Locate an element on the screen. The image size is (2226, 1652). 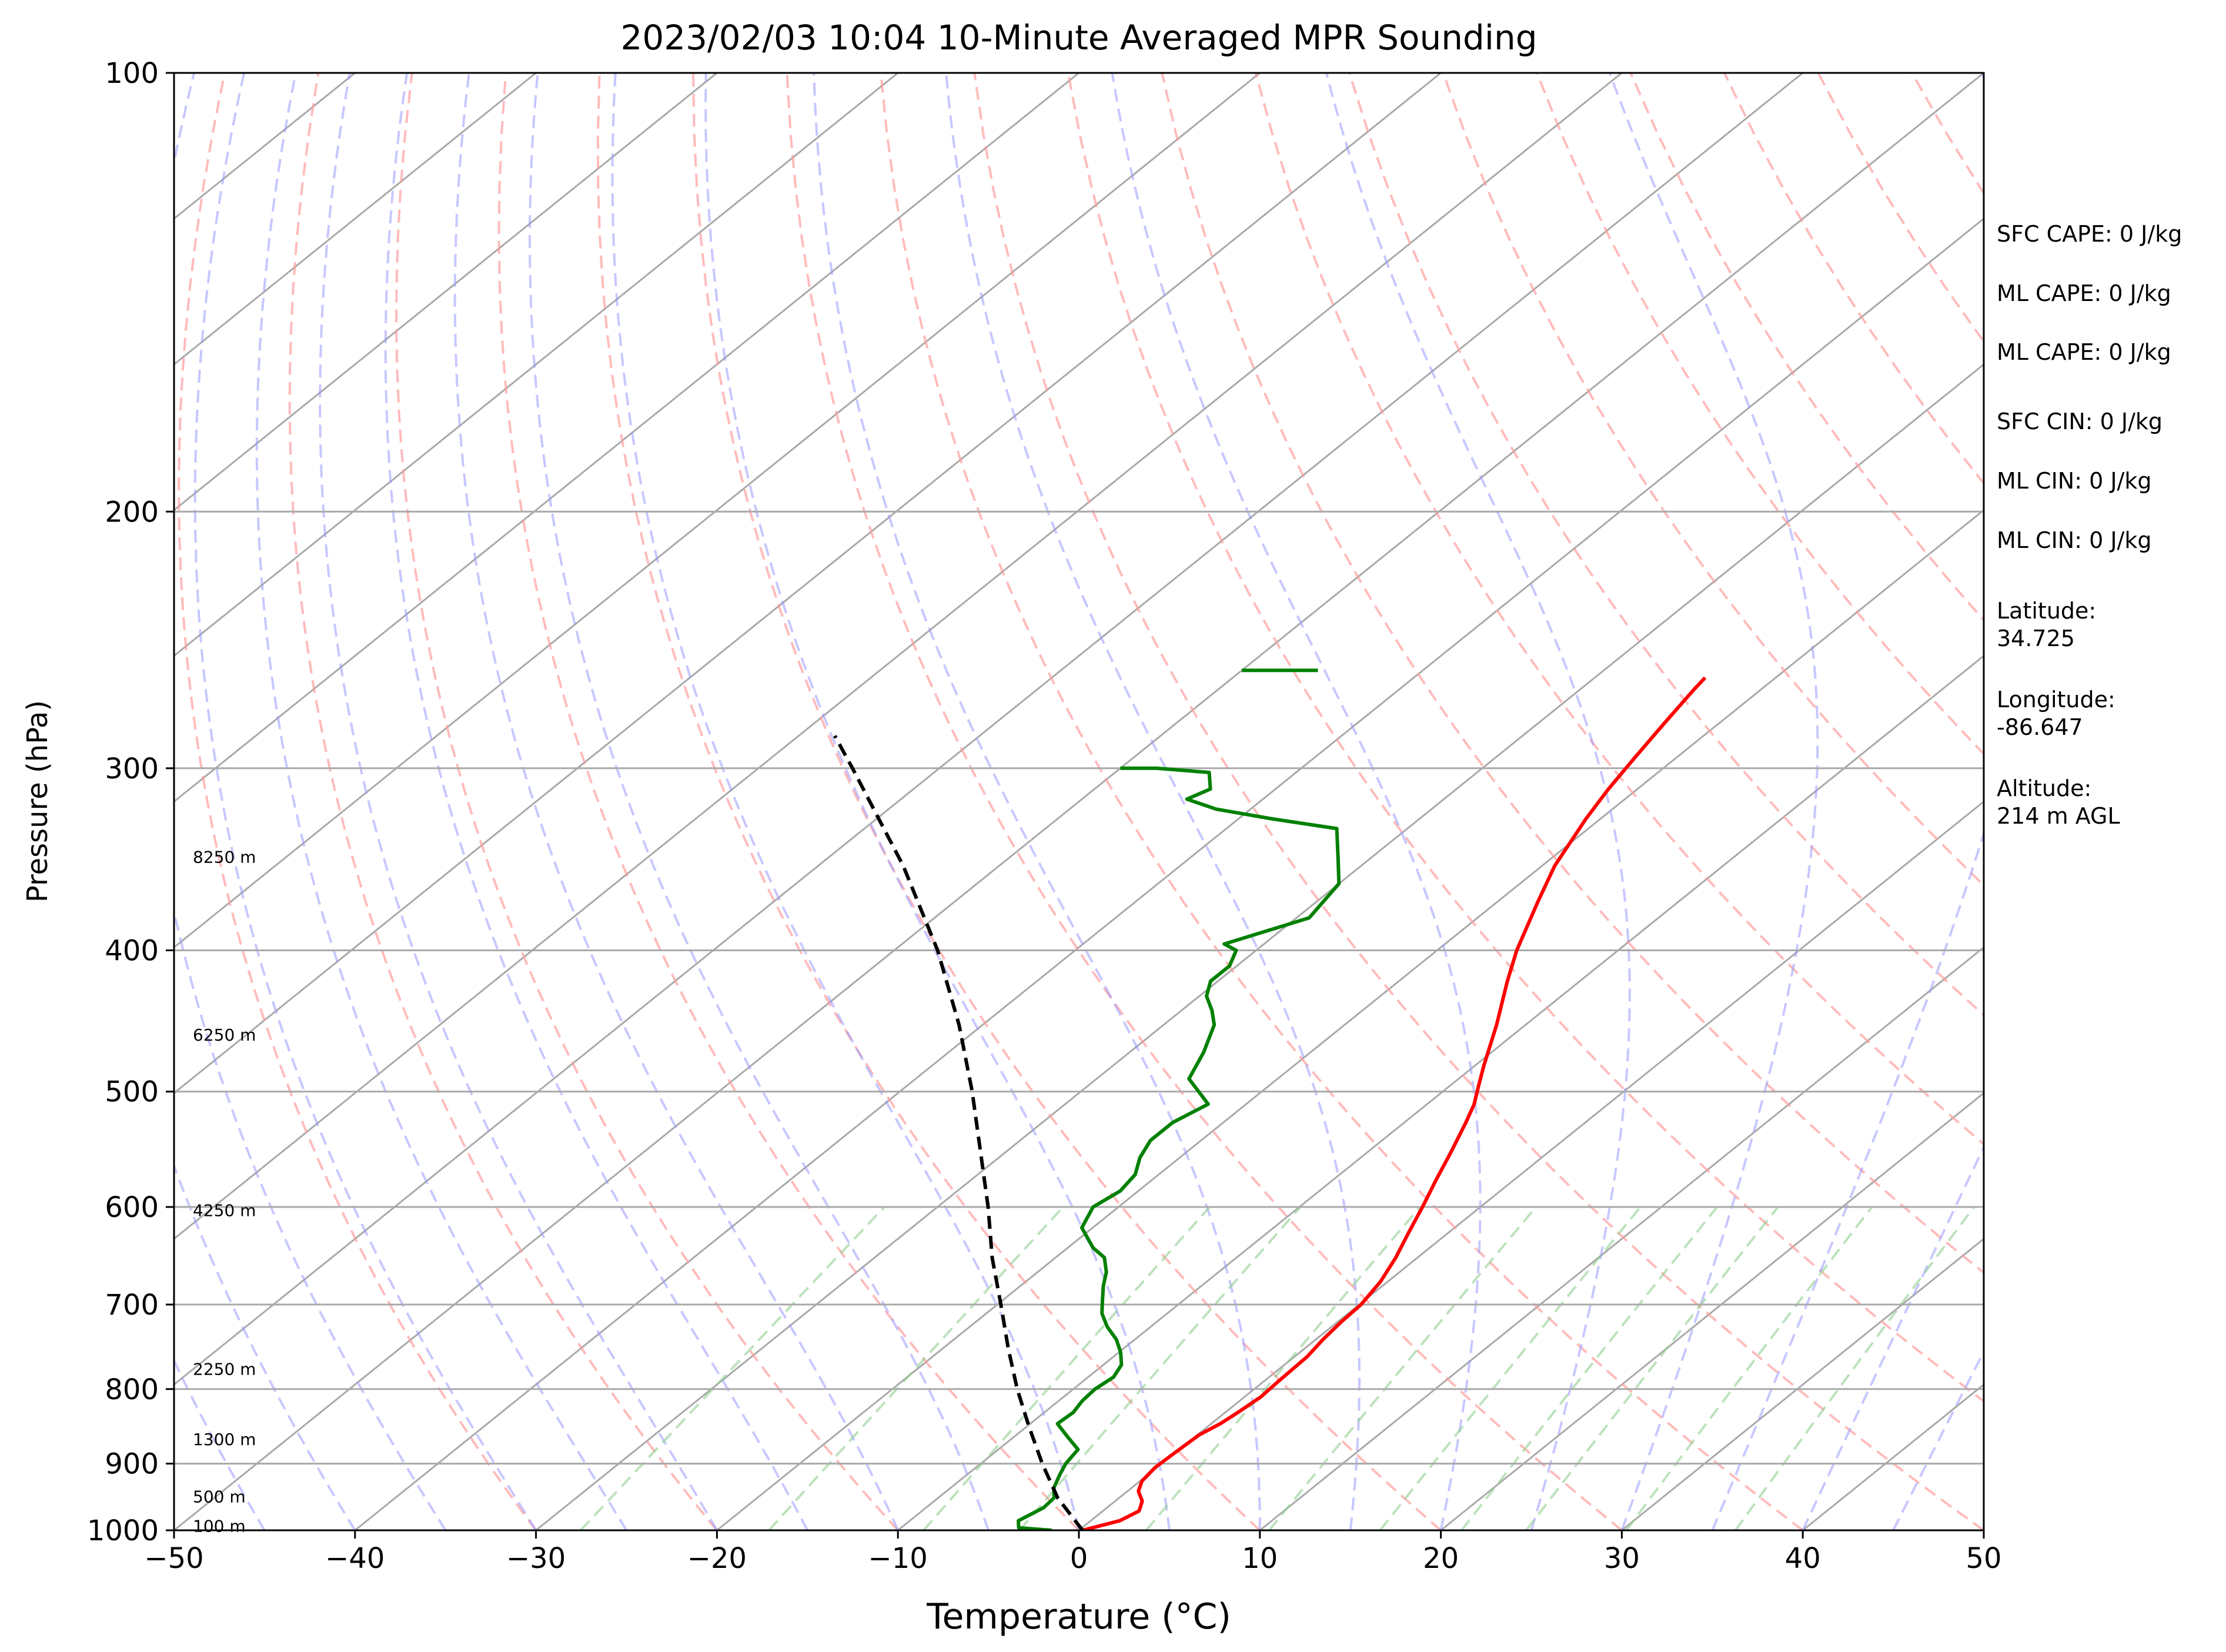
x-tick-label: 40 is located at coordinates (1803, 1559).